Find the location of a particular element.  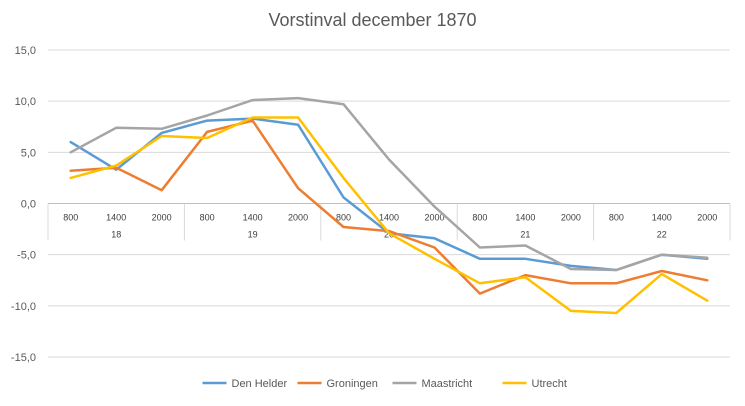

legend-label: Groningen is located at coordinates (352, 384).